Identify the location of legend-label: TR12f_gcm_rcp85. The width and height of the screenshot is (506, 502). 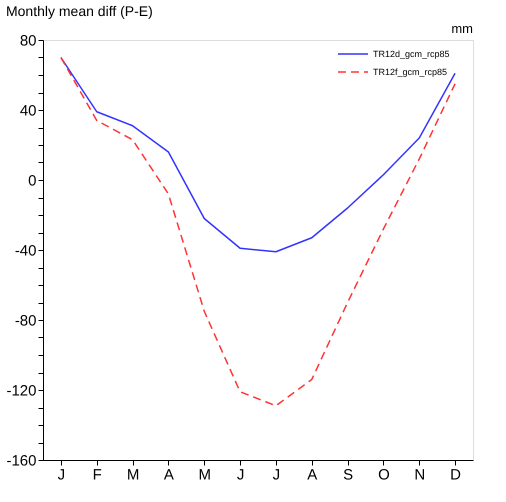
(410, 72).